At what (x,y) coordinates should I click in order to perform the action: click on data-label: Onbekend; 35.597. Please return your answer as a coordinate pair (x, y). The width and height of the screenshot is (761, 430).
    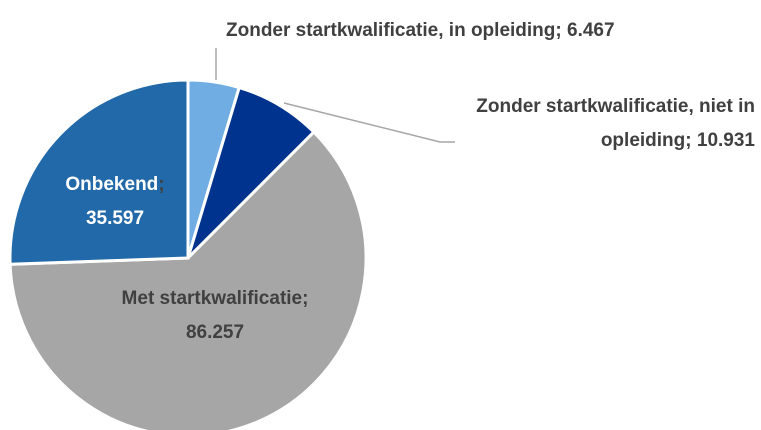
    Looking at the image, I should click on (115, 202).